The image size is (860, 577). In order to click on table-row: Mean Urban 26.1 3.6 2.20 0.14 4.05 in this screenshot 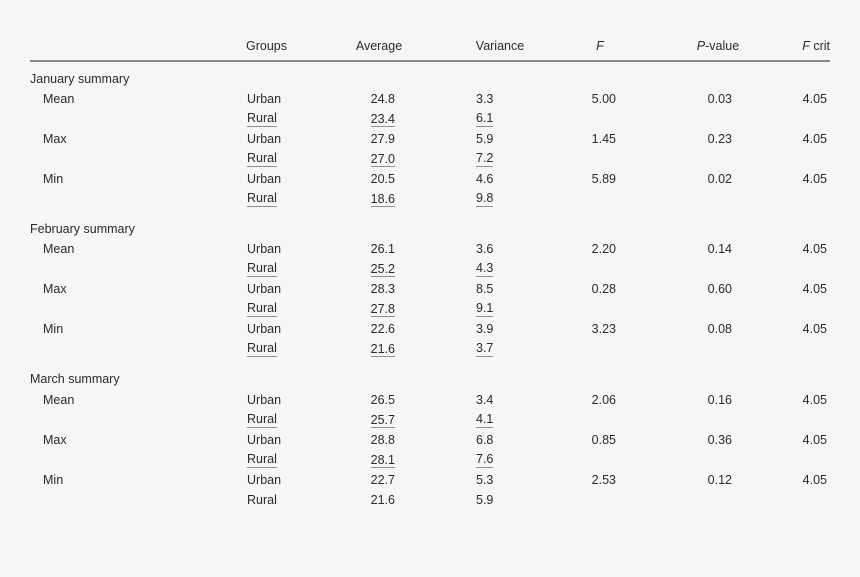, I will do `click(430, 251)`.